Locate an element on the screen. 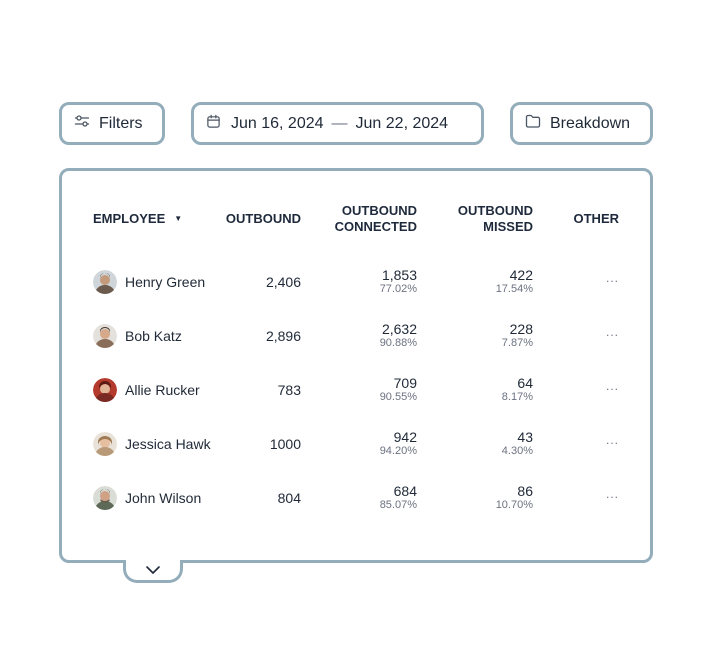 The height and width of the screenshot is (663, 712). calendar-icon is located at coordinates (213, 124).